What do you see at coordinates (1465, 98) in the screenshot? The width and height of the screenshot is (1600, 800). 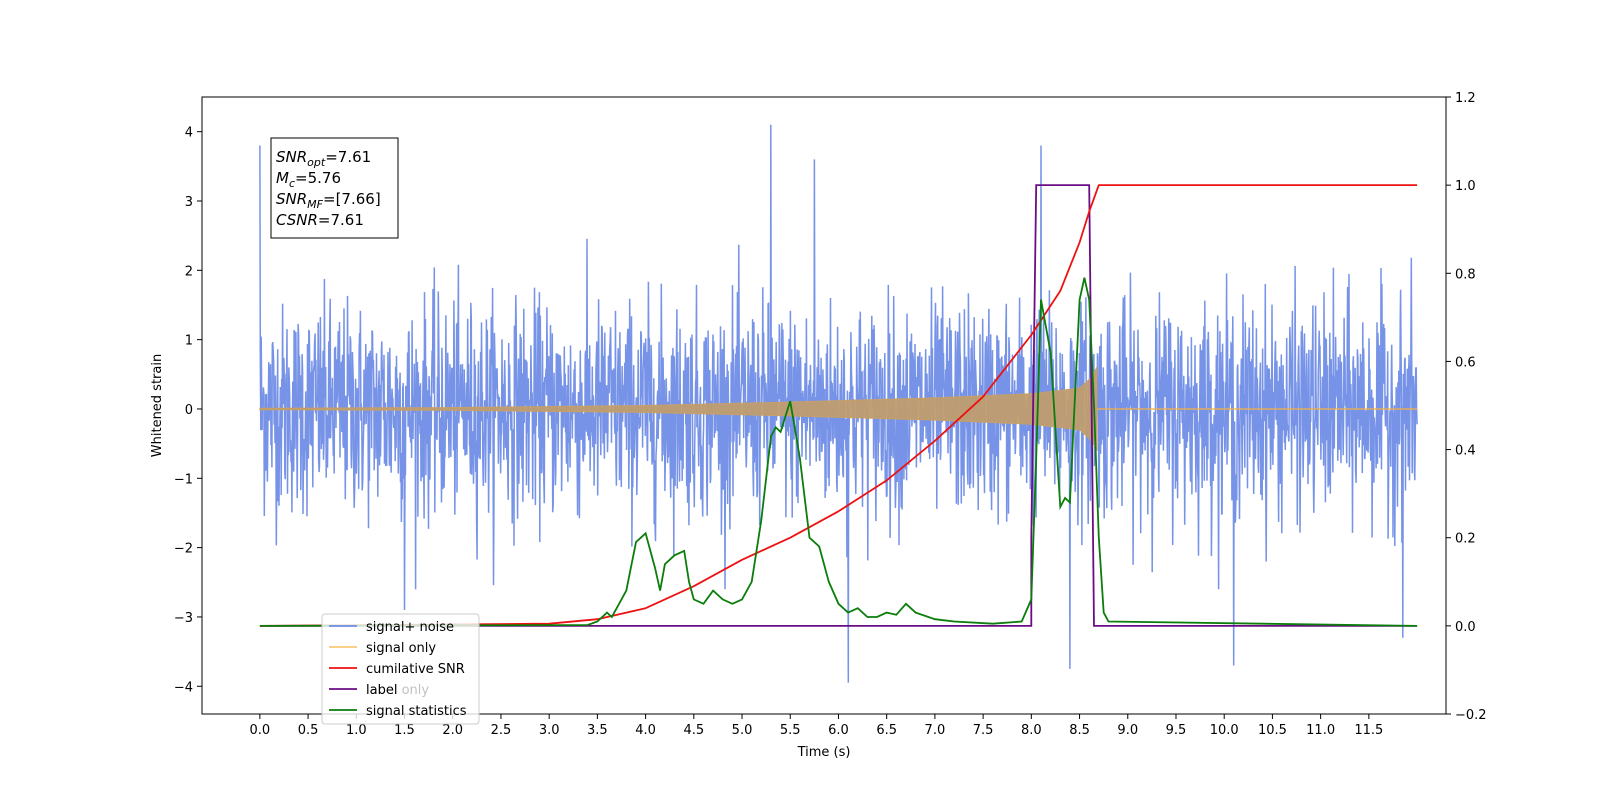 I see `y2-tick-label: 1.2` at bounding box center [1465, 98].